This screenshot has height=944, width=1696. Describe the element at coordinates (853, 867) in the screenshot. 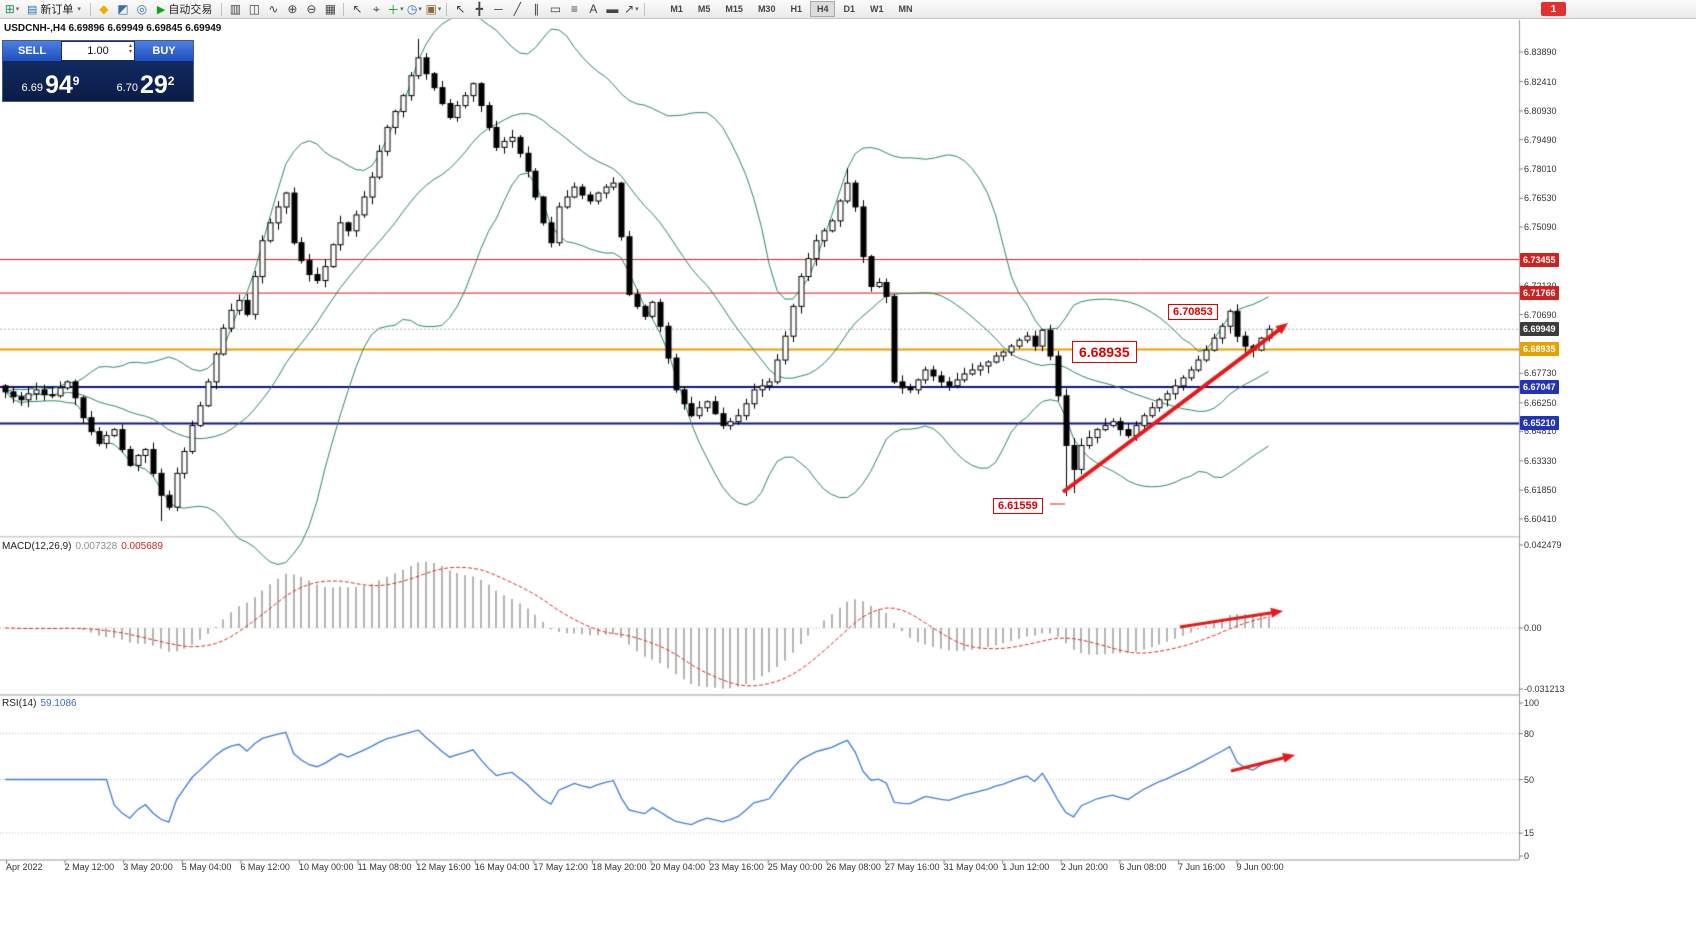

I see `time-axis-label: 26 May 08:00` at that location.